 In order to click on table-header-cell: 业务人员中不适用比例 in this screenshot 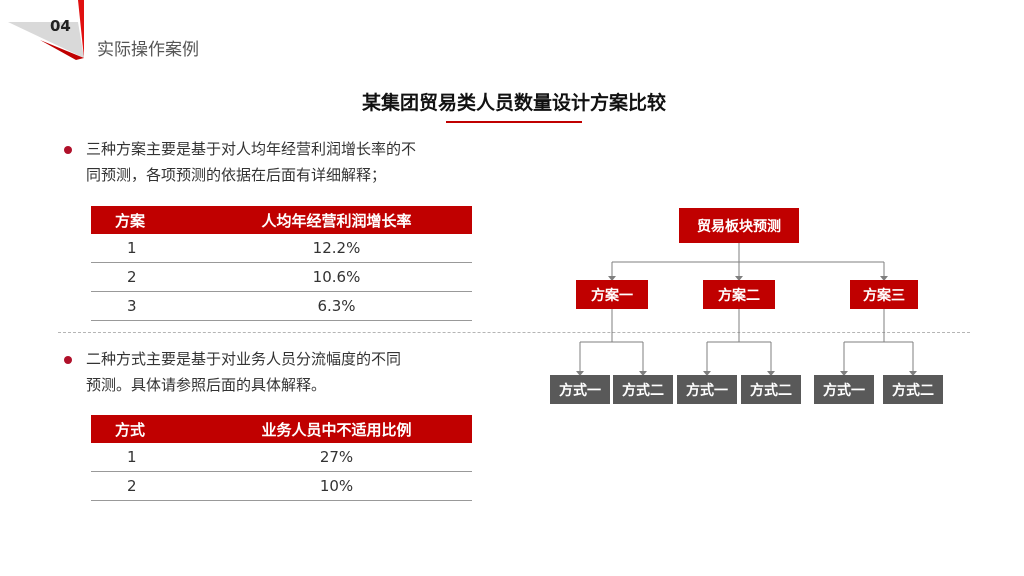, I will do `click(336, 429)`.